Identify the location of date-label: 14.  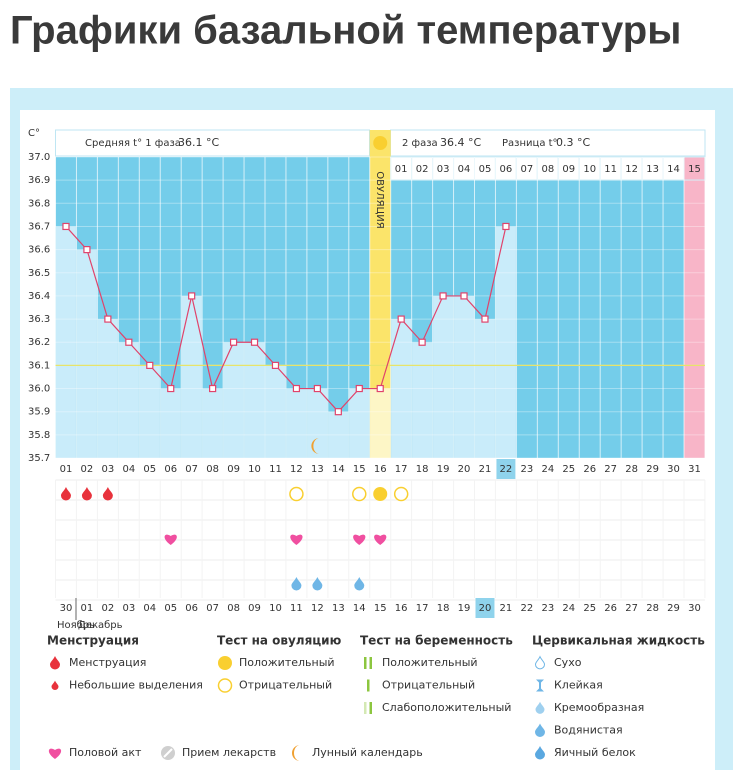
(359, 608).